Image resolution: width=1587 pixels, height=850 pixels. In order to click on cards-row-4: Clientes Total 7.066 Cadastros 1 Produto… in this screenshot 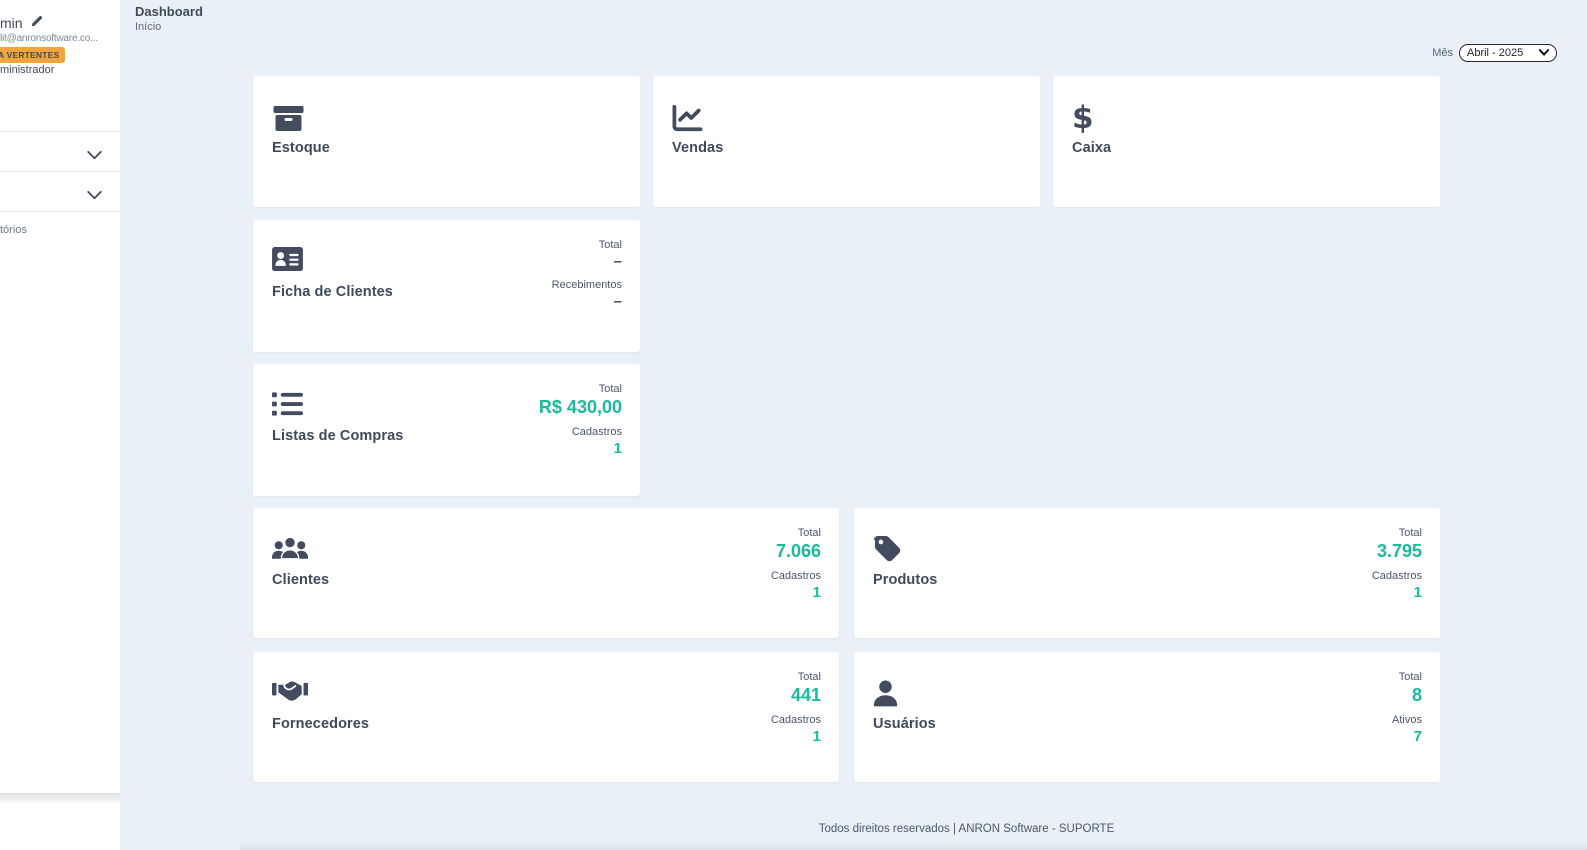, I will do `click(846, 580)`.